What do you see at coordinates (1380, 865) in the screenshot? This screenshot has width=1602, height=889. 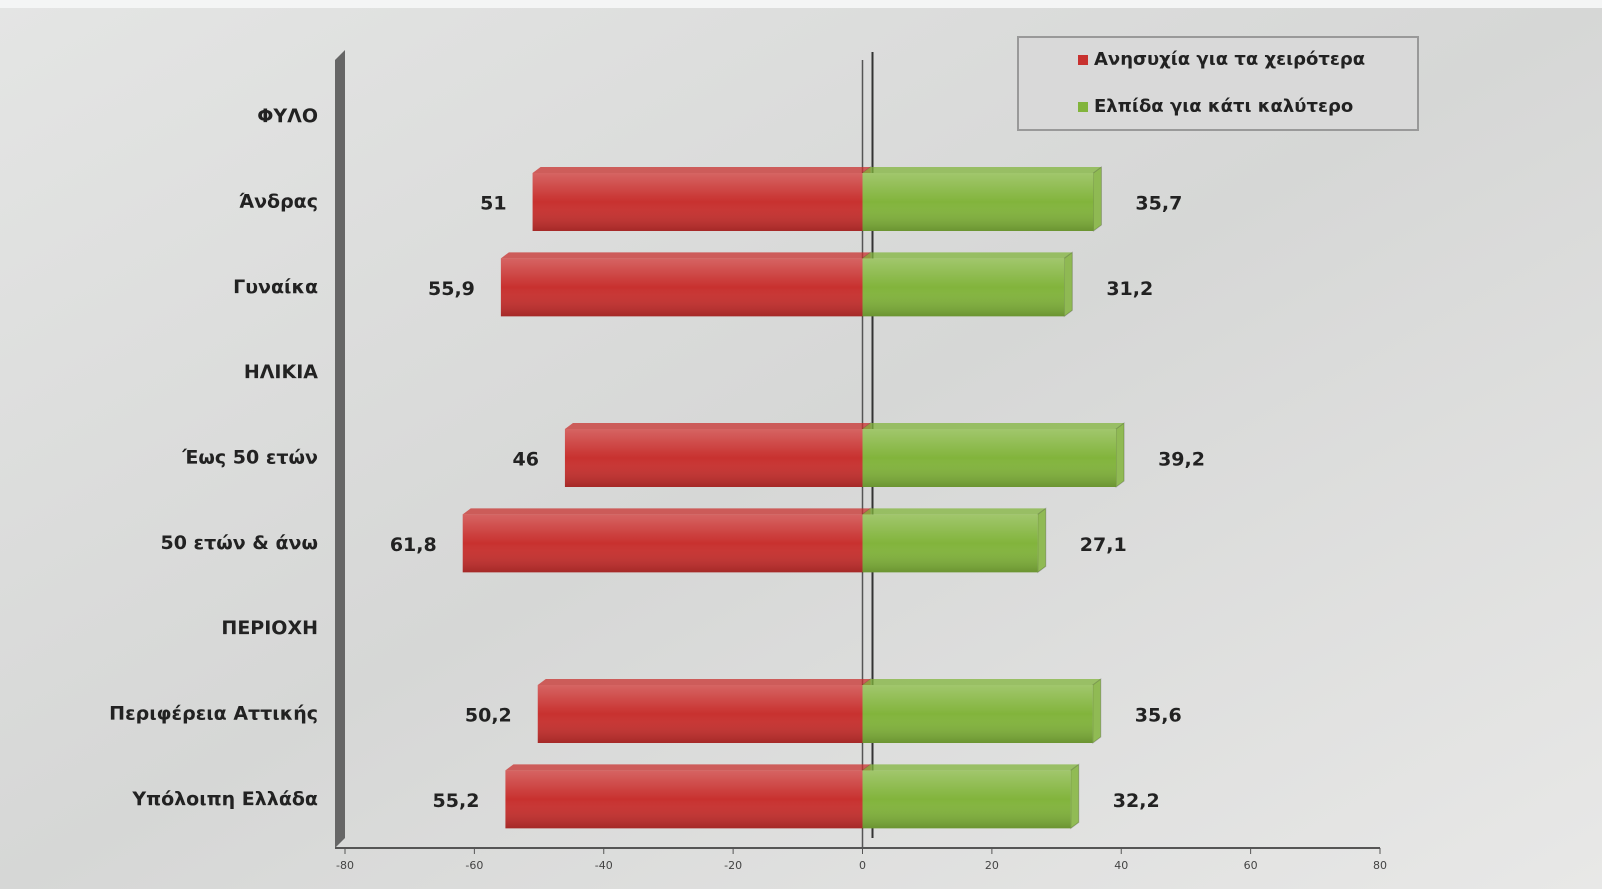 I see `x-tick-label: 80` at bounding box center [1380, 865].